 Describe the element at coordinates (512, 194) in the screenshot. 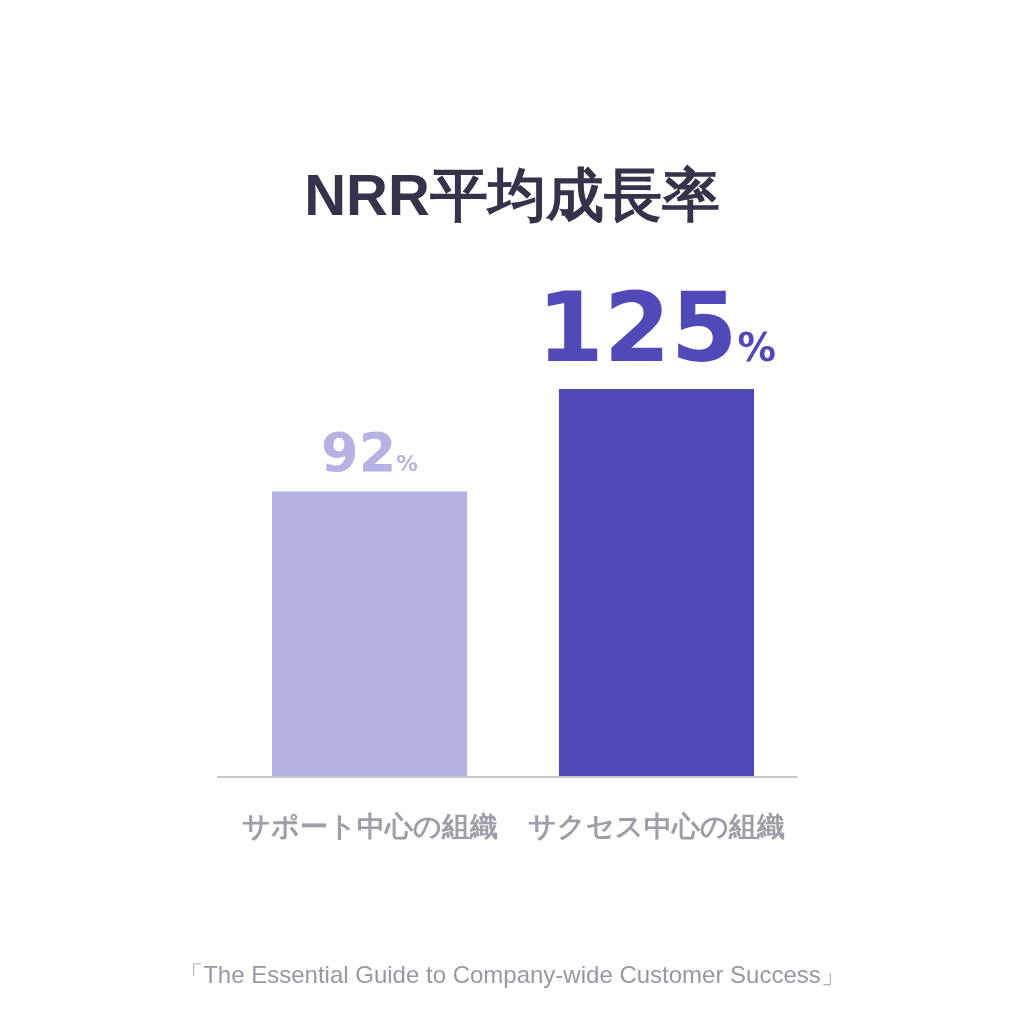

I see `chart-title: NRR平均成長率` at that location.